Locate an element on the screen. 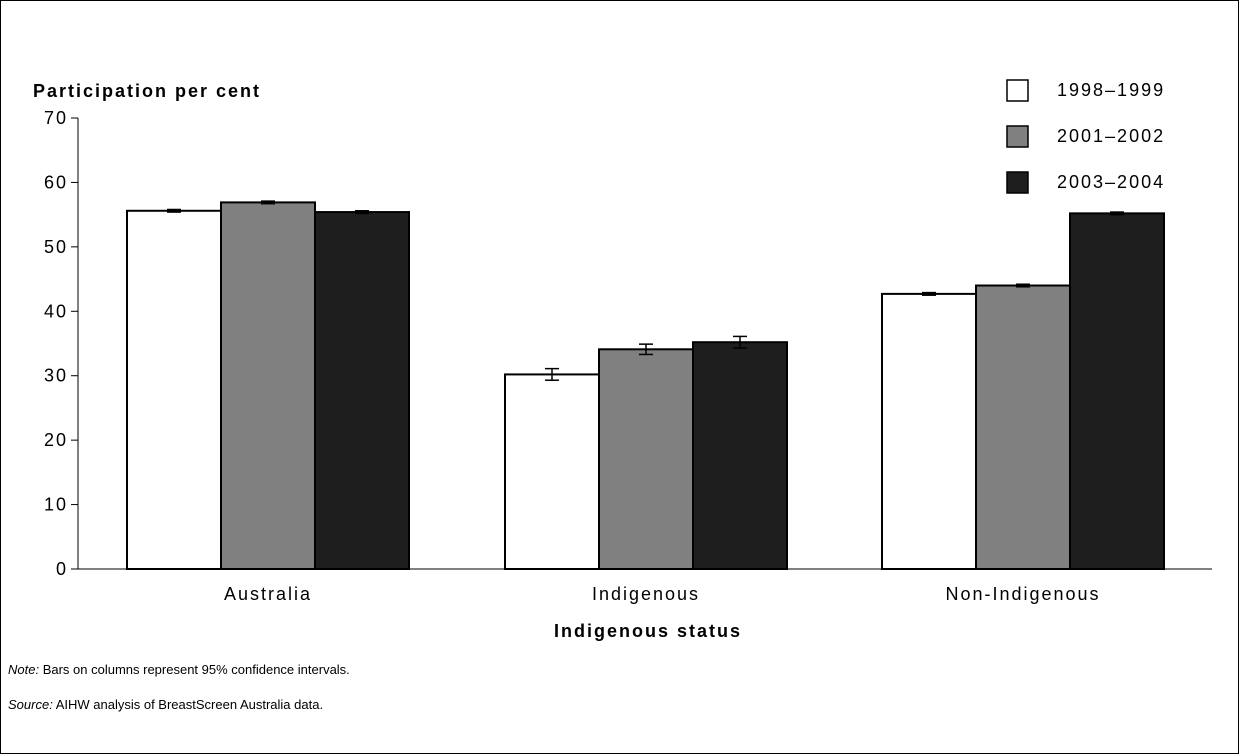 The height and width of the screenshot is (754, 1239). y-tick-label: 50 is located at coordinates (56, 247).